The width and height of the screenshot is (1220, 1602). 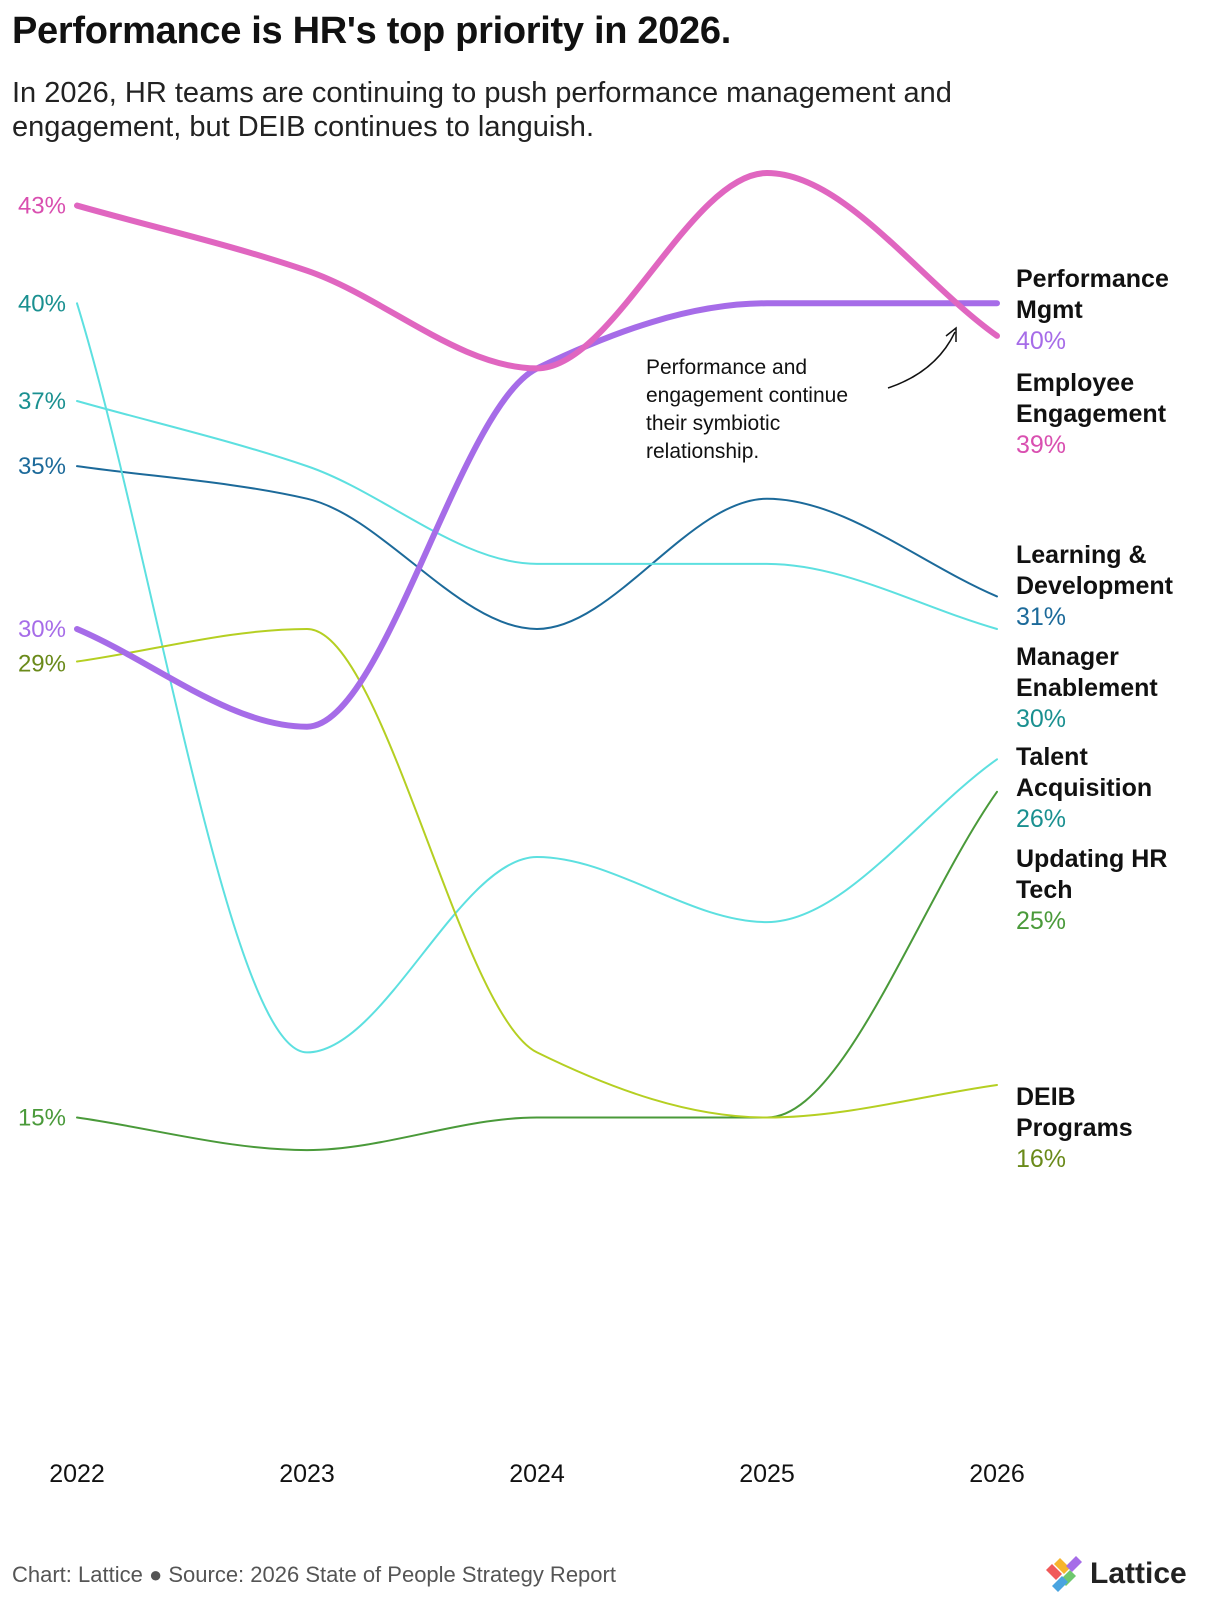 What do you see at coordinates (1041, 819) in the screenshot?
I see `end-value-talent-acquisition: 26%` at bounding box center [1041, 819].